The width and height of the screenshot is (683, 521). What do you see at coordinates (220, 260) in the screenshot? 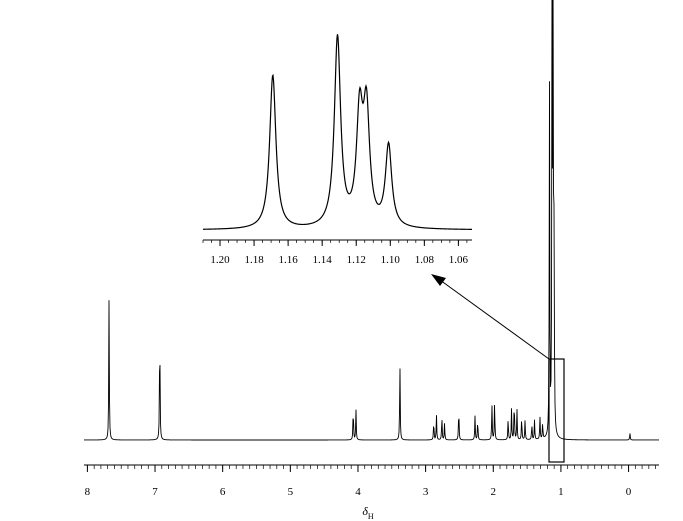
I see `inset-tick-label: 1.20` at bounding box center [220, 260].